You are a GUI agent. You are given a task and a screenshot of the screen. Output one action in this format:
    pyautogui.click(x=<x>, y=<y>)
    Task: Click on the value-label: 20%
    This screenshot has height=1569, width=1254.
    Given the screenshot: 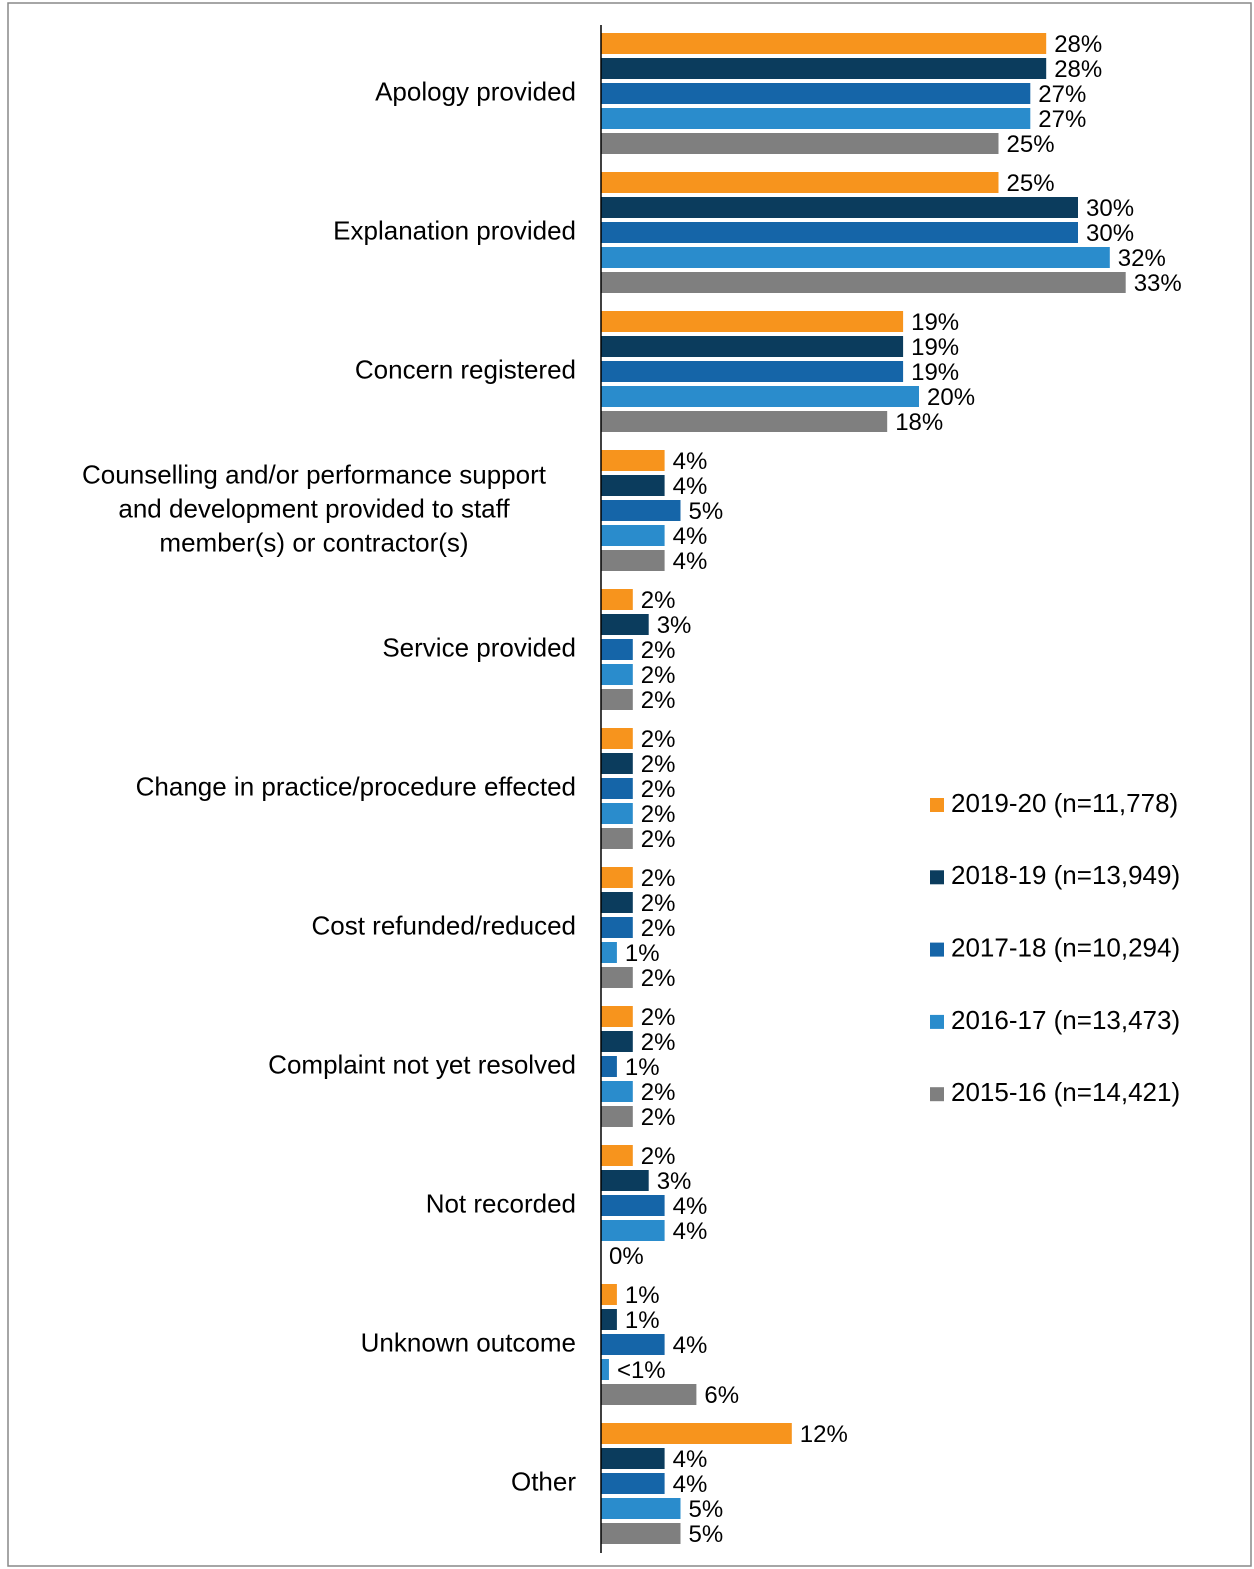 What is the action you would take?
    pyautogui.click(x=951, y=397)
    